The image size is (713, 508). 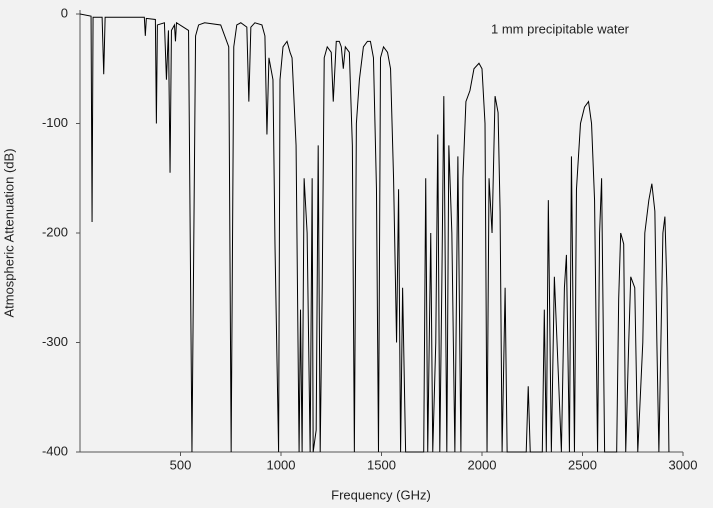 What do you see at coordinates (55, 450) in the screenshot?
I see `y-tick-label: -400` at bounding box center [55, 450].